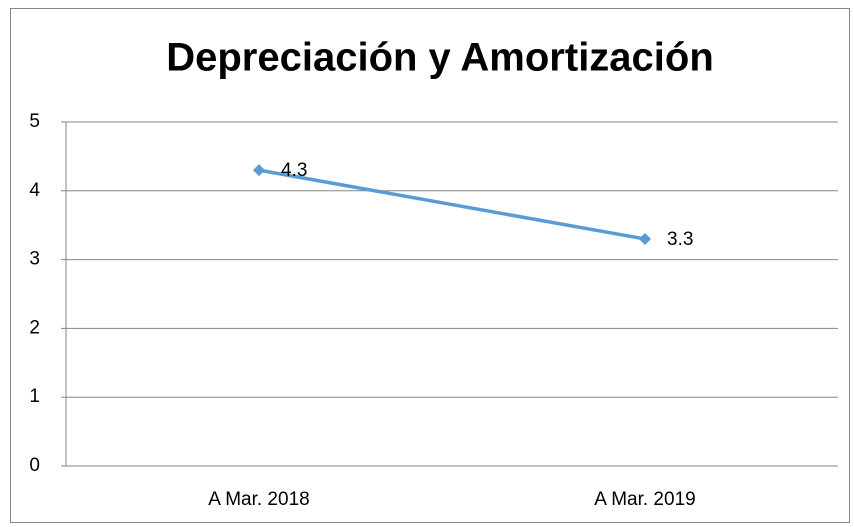 The height and width of the screenshot is (527, 854). Describe the element at coordinates (34, 327) in the screenshot. I see `y-tick-label: 2` at that location.